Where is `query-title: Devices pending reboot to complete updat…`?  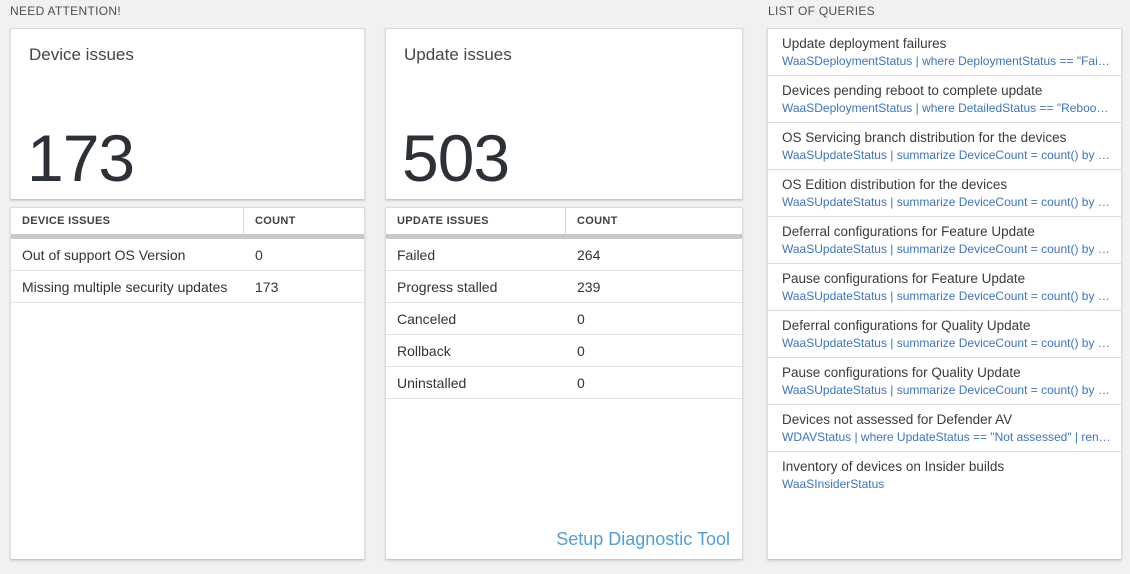
query-title: Devices pending reboot to complete updat… is located at coordinates (912, 90).